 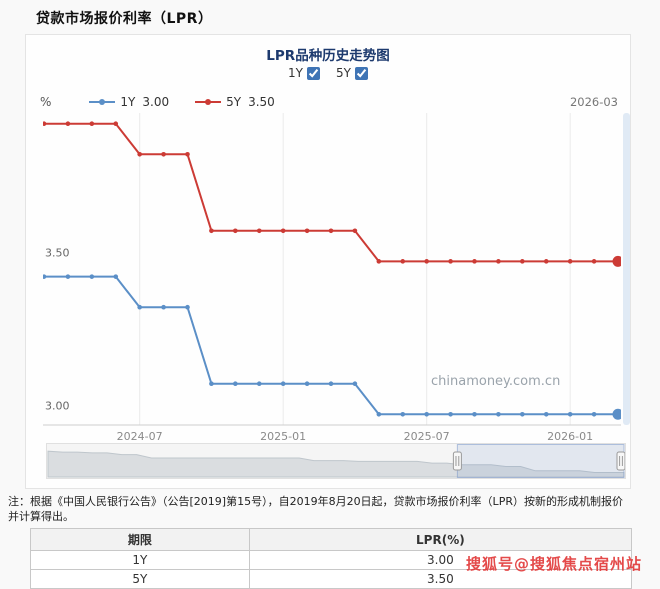 What do you see at coordinates (331, 560) in the screenshot?
I see `table-row: 1Y 3.00` at bounding box center [331, 560].